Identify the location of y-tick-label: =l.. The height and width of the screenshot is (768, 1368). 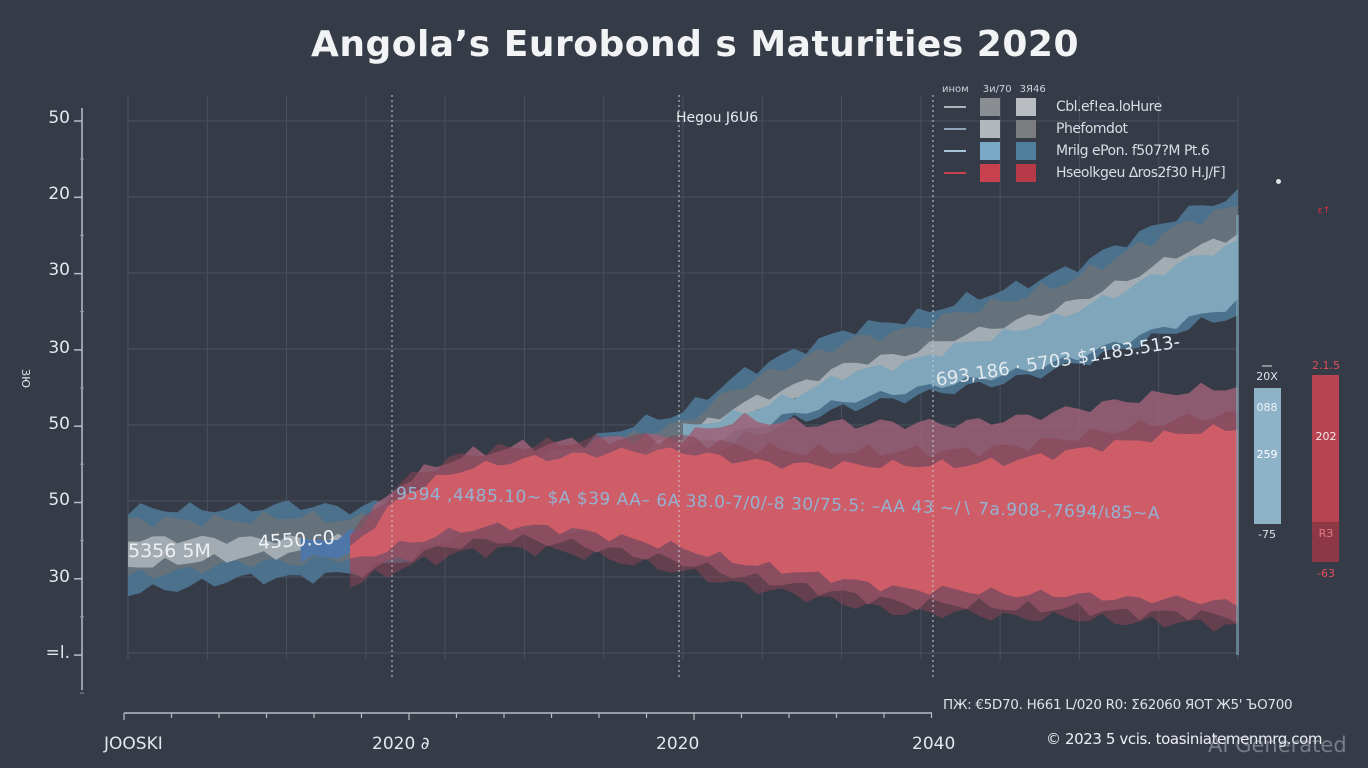
(57, 653).